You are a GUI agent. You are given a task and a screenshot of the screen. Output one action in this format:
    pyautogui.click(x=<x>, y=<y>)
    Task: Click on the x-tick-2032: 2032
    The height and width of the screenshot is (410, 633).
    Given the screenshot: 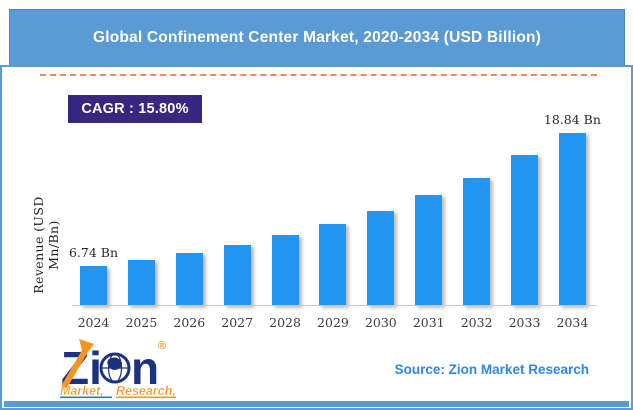 What is the action you would take?
    pyautogui.click(x=476, y=322)
    